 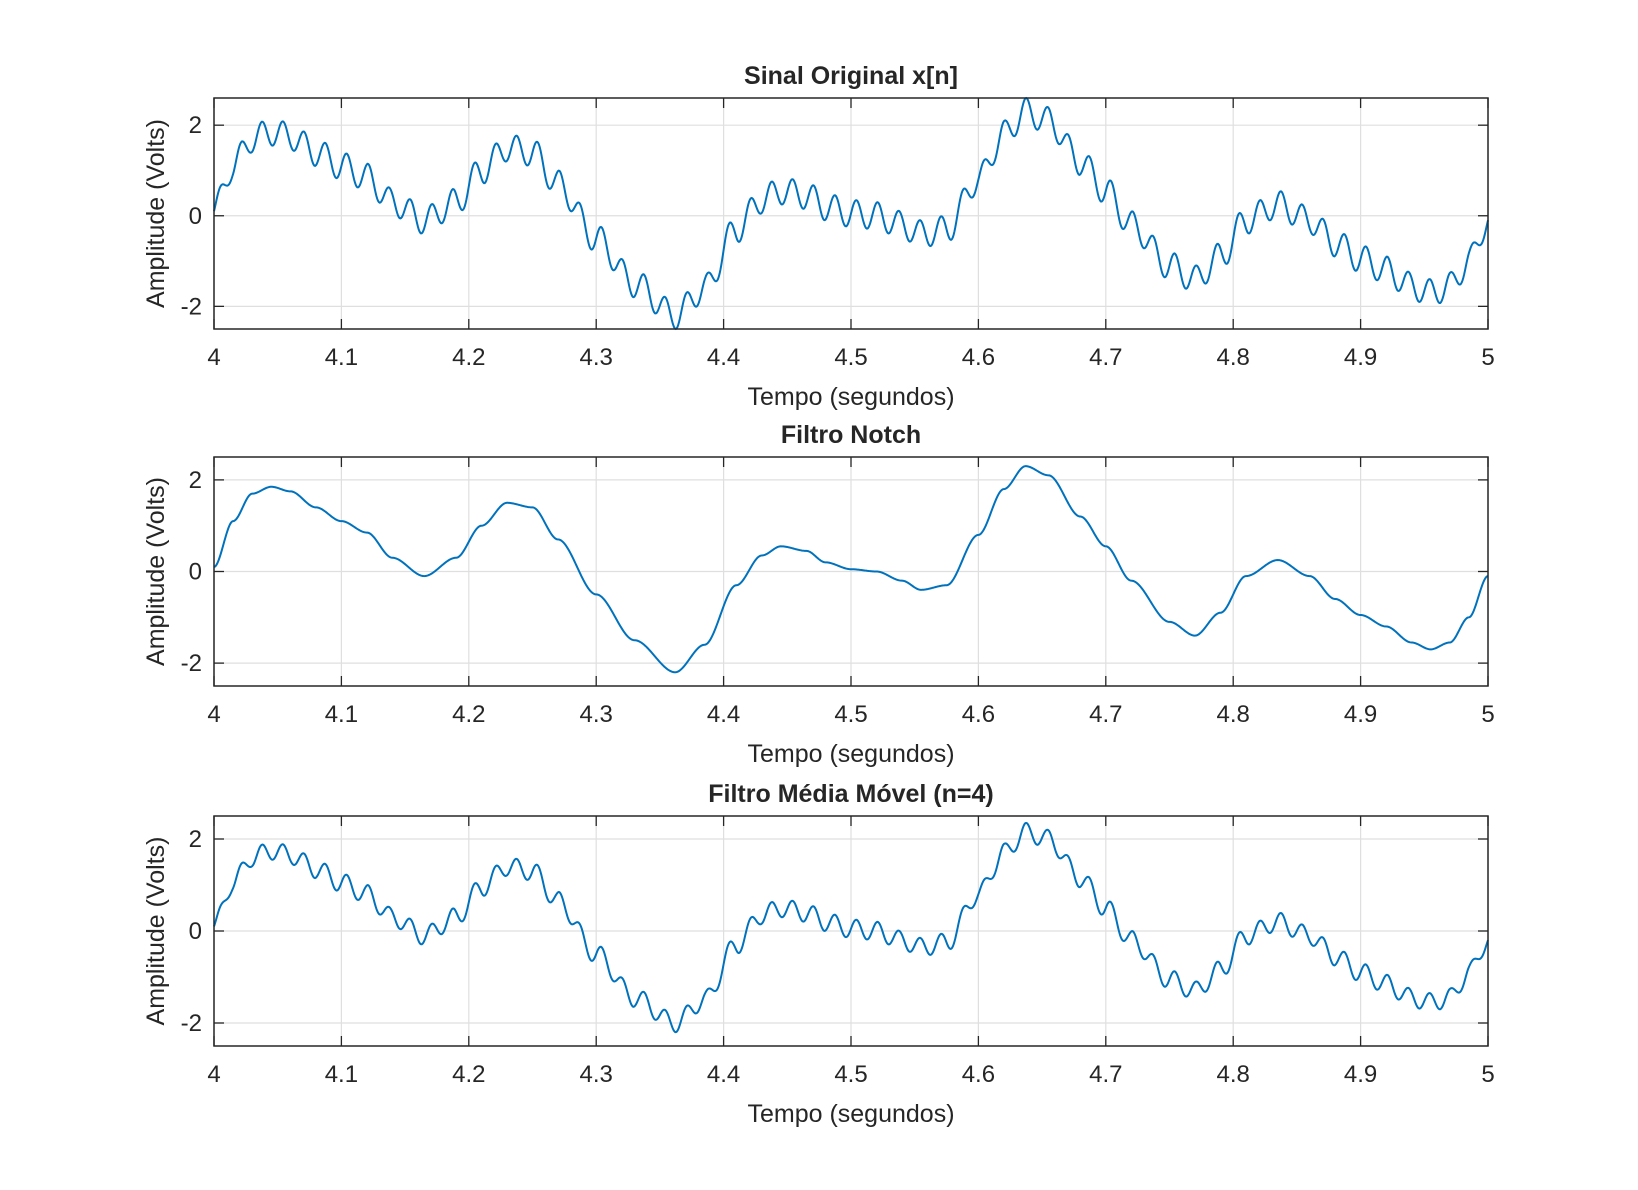 What do you see at coordinates (851, 435) in the screenshot?
I see `subplot-title: Filtro Notch` at bounding box center [851, 435].